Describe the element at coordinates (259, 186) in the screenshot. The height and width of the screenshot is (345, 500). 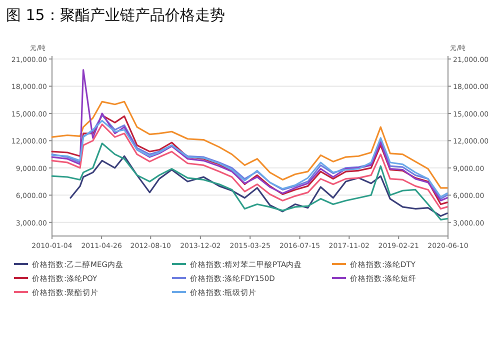
I see `line-series` at that location.